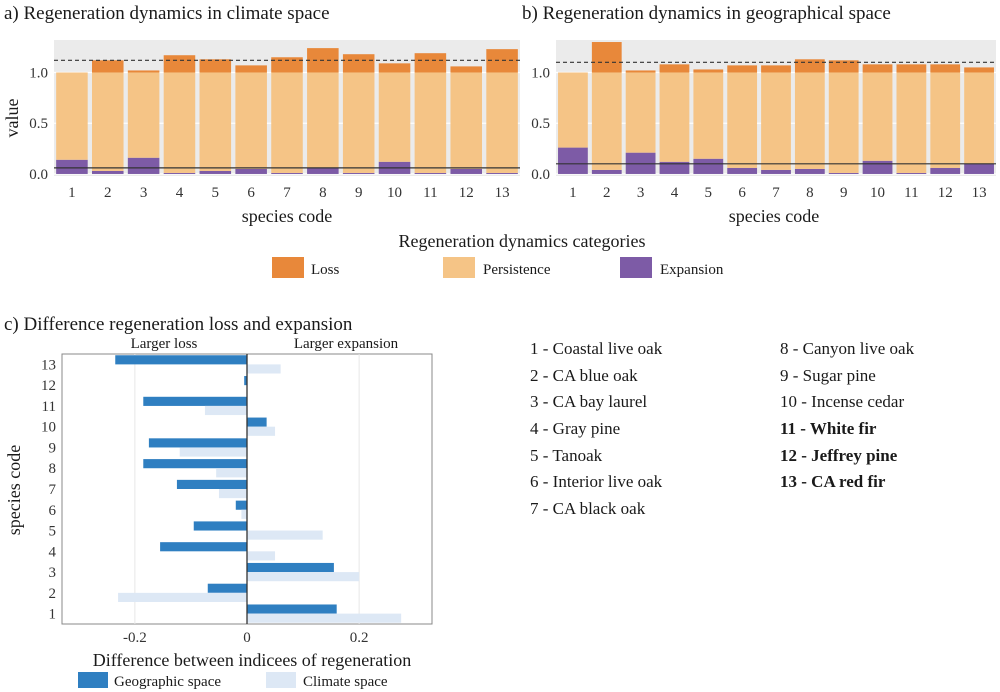 This screenshot has height=692, width=1000. Describe the element at coordinates (346, 344) in the screenshot. I see `panel-c-larger-expansion: Larger expansion` at that location.